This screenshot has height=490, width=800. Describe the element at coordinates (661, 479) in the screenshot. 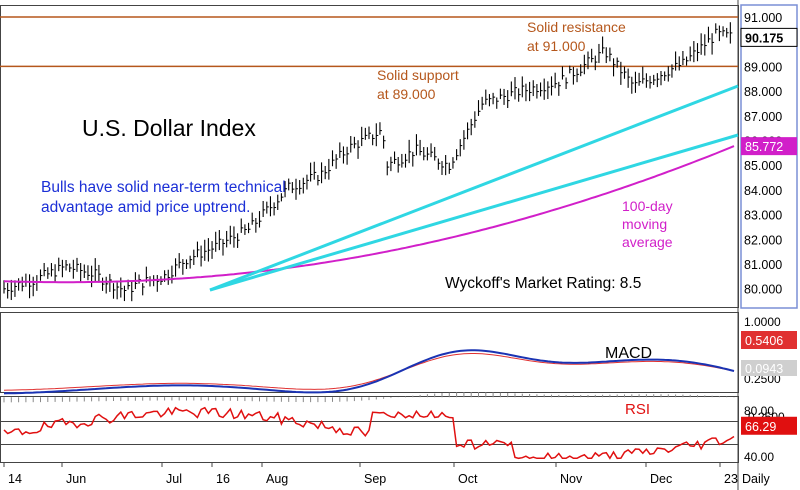

I see `x-tick-label: Dec` at that location.